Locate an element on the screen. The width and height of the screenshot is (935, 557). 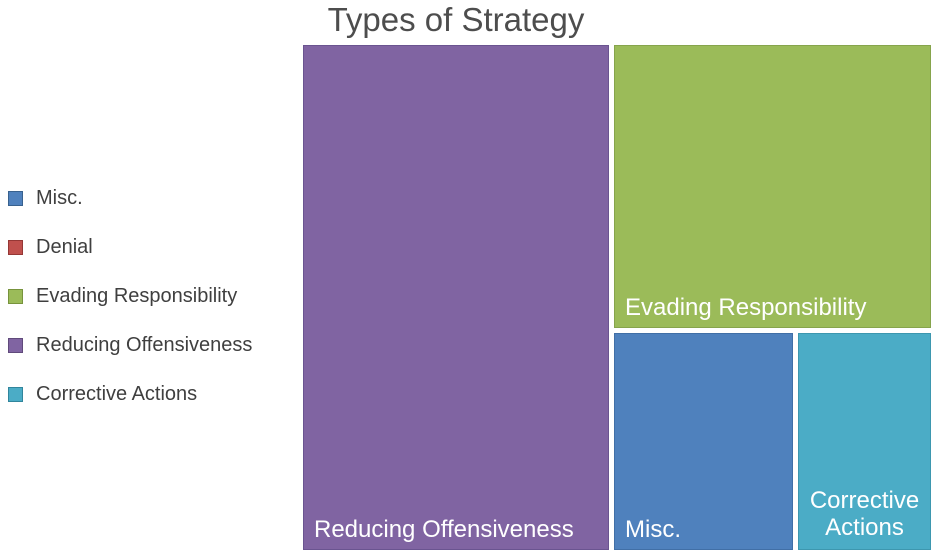
tile-label-reducing-offensiveness: Reducing Offensiveness is located at coordinates (444, 530).